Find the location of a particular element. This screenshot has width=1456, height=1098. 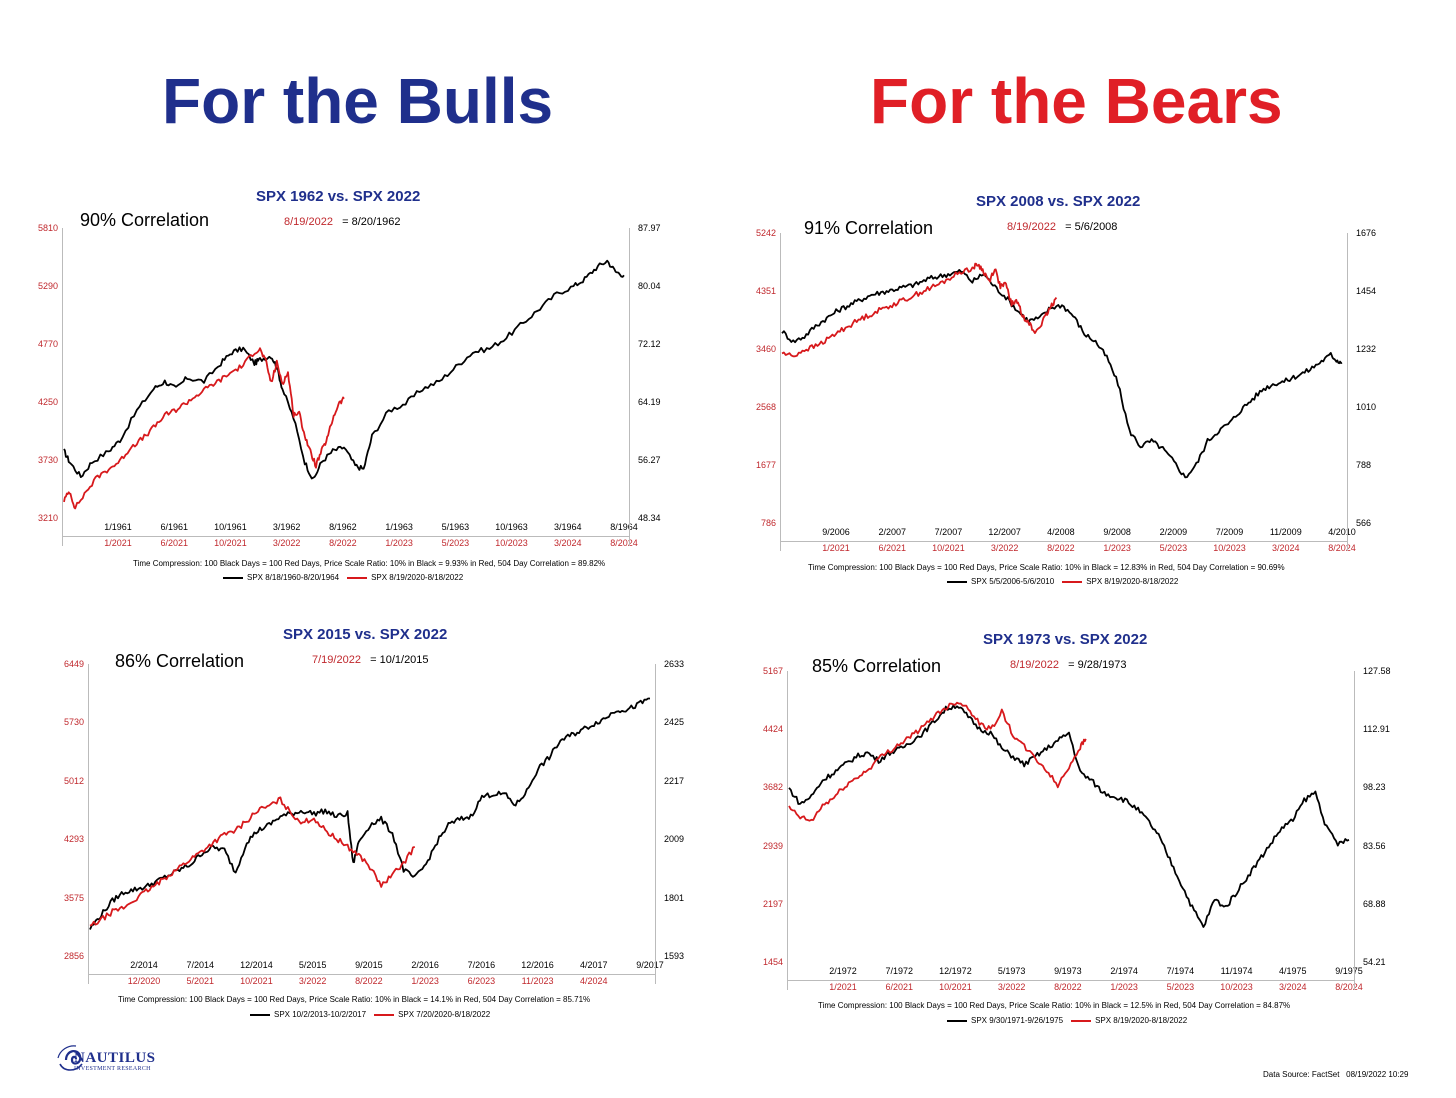

x-axis-tick-black: 6/1961 is located at coordinates (174, 527).